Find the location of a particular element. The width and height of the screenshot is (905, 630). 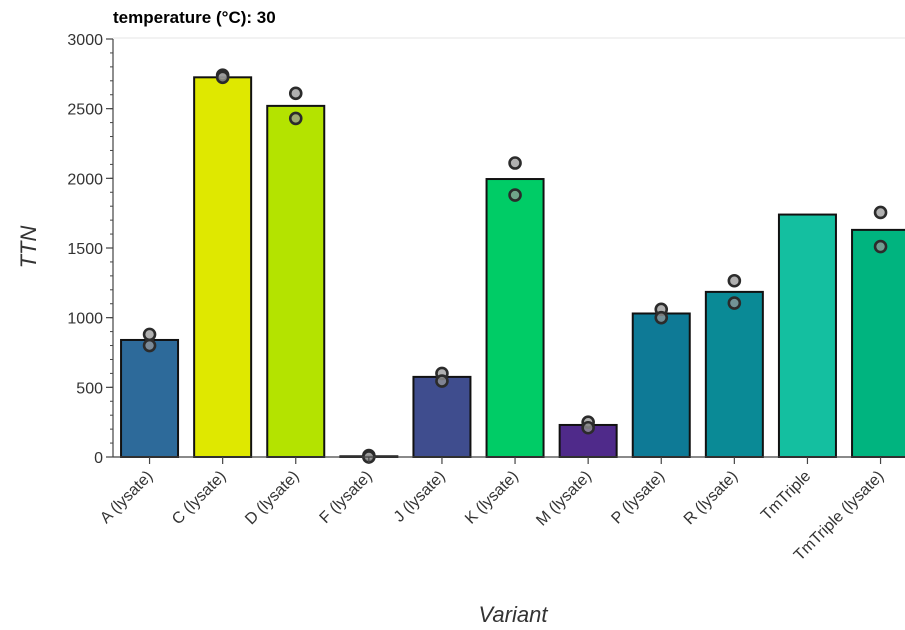

chart-title: temperature (°C): 30 is located at coordinates (194, 17).